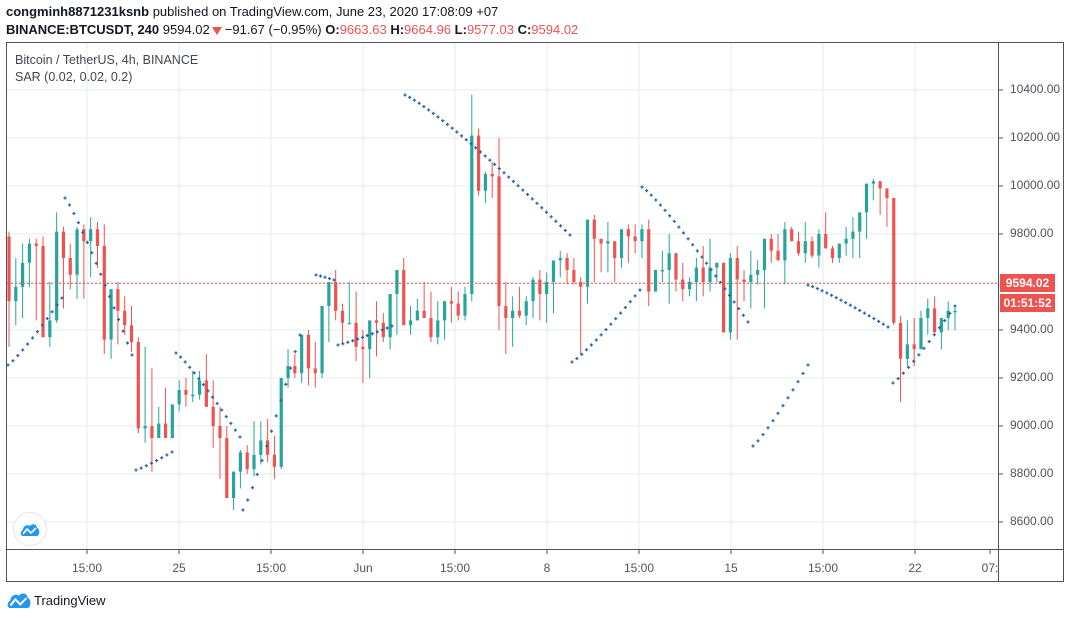 The image size is (1073, 618). Describe the element at coordinates (179, 568) in the screenshot. I see `time-tick-label: 25` at that location.